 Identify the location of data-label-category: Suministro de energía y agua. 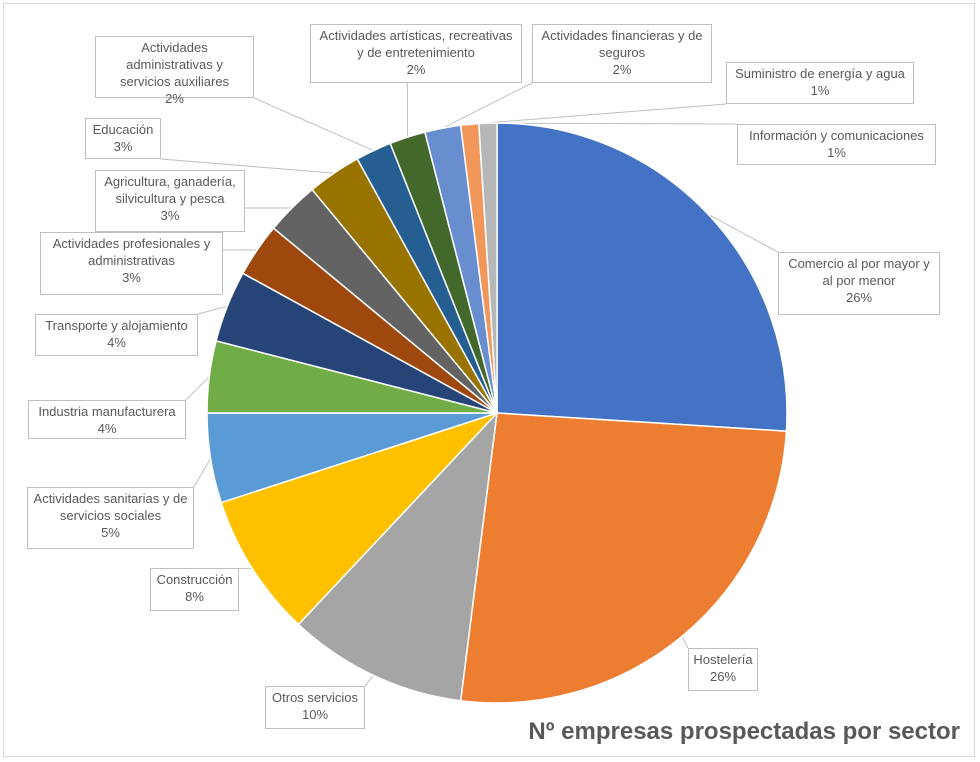
(820, 73).